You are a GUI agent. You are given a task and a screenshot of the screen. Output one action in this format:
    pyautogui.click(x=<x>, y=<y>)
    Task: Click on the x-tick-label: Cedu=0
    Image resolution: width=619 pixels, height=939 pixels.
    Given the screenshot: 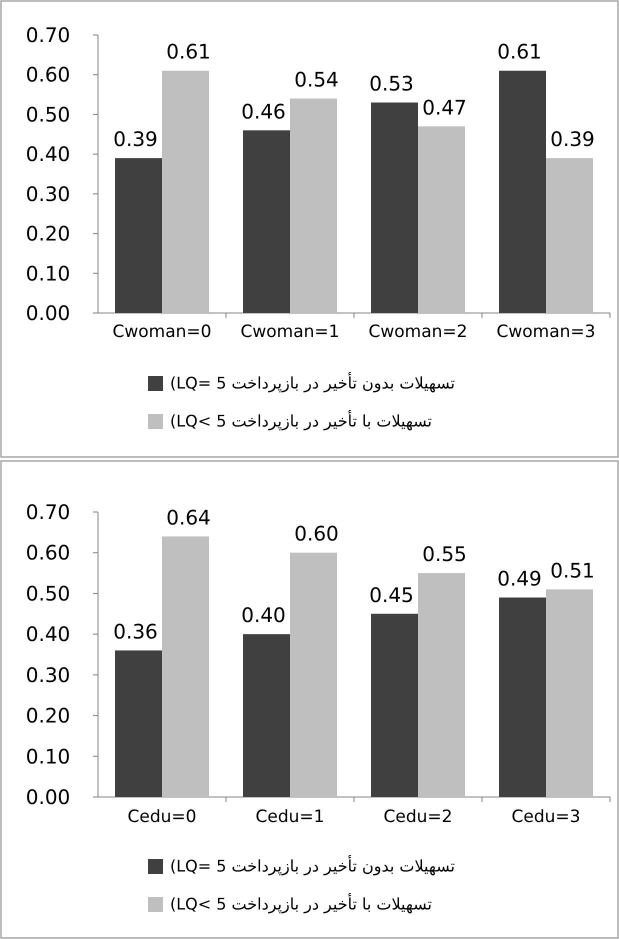 What is the action you would take?
    pyautogui.click(x=162, y=817)
    